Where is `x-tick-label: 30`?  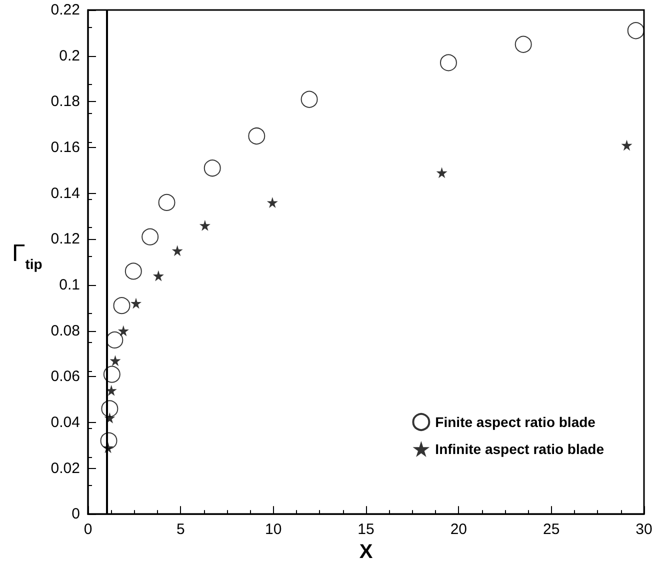
x-tick-label: 30 is located at coordinates (644, 529).